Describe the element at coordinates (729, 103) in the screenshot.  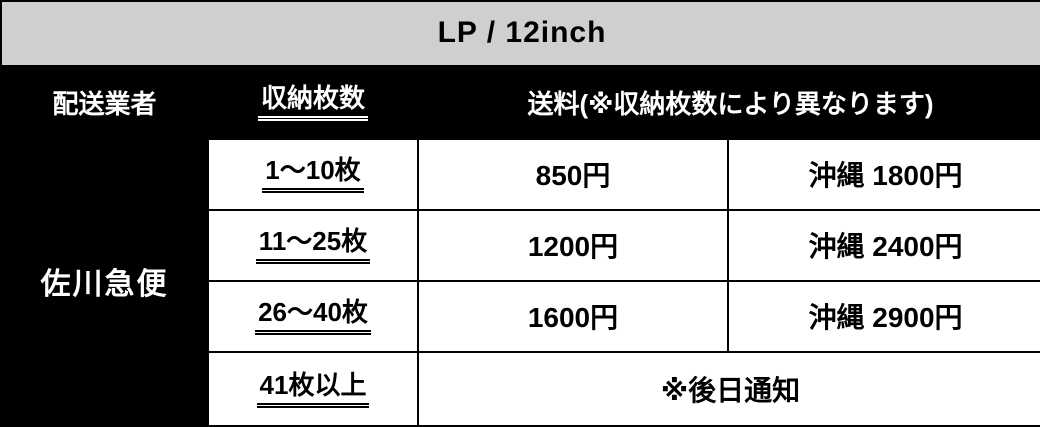
I see `header-fee: 送料(※収納枚数により異なります)` at that location.